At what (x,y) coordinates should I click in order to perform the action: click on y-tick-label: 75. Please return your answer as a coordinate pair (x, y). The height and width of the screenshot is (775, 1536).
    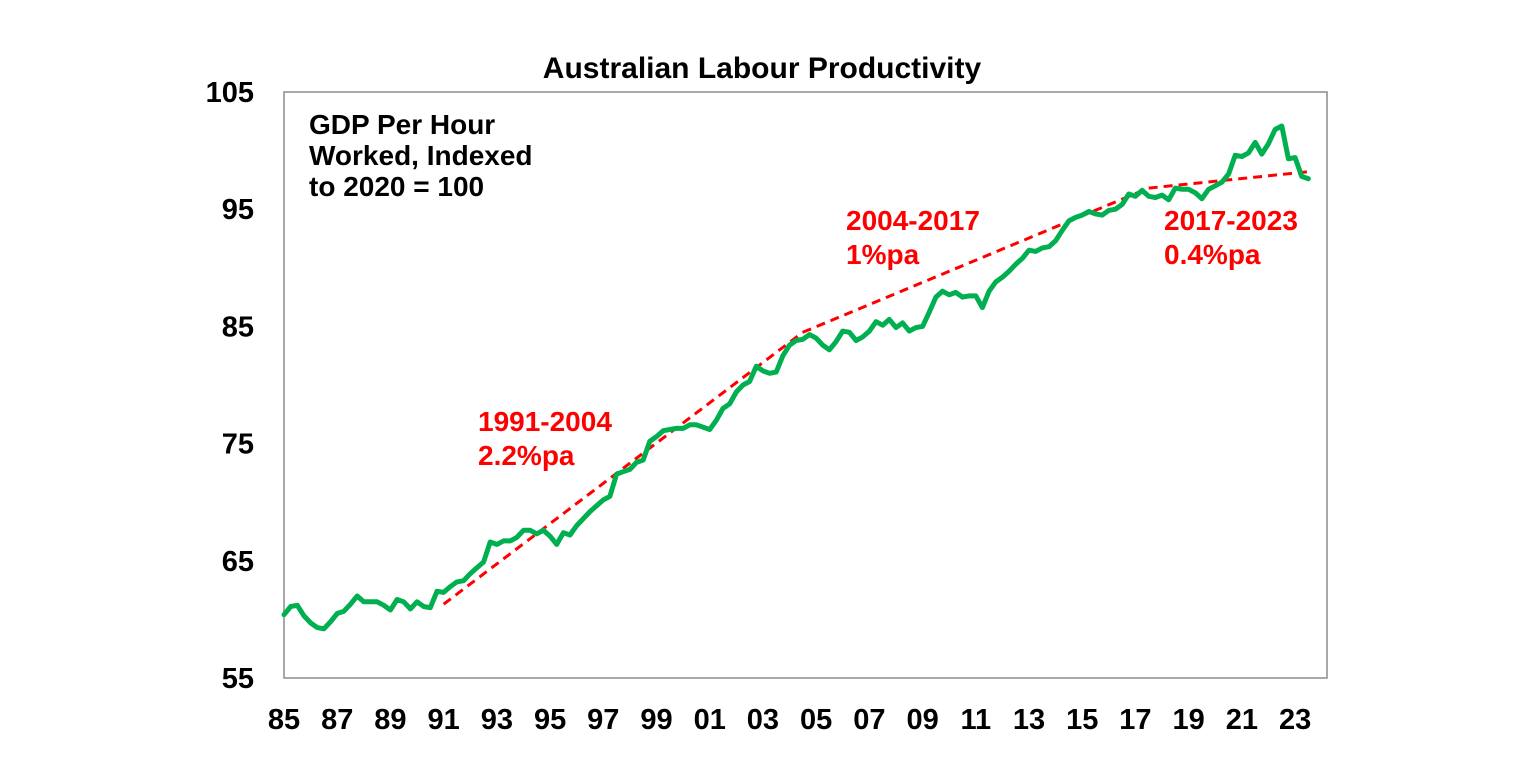
    Looking at the image, I should click on (238, 445).